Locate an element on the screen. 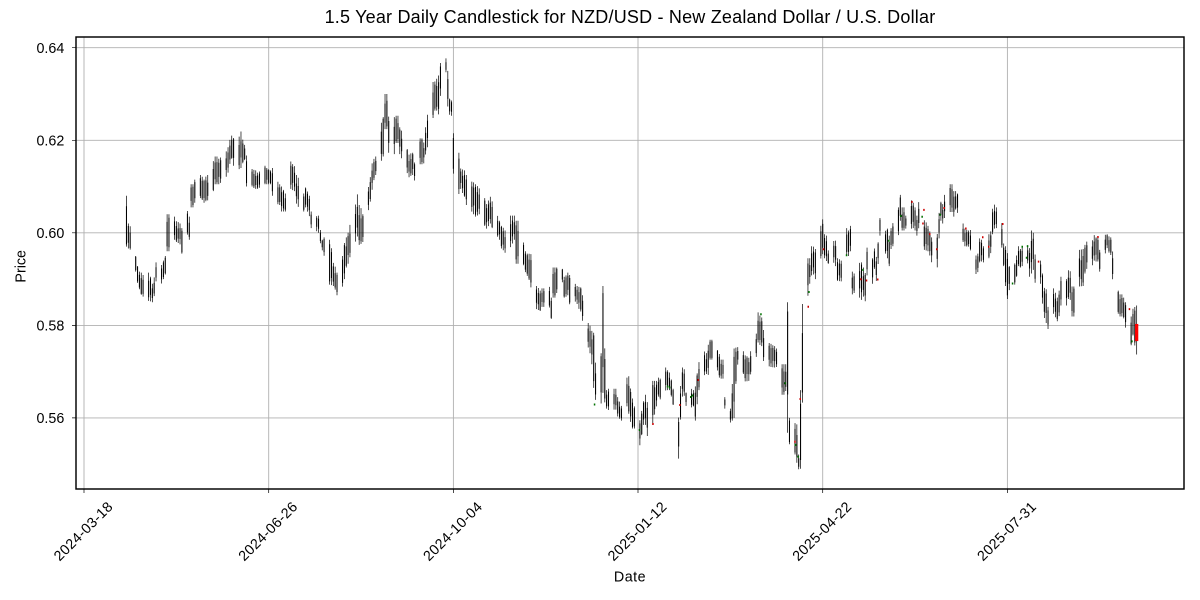  svg-text: 0.58 is located at coordinates (50, 327).